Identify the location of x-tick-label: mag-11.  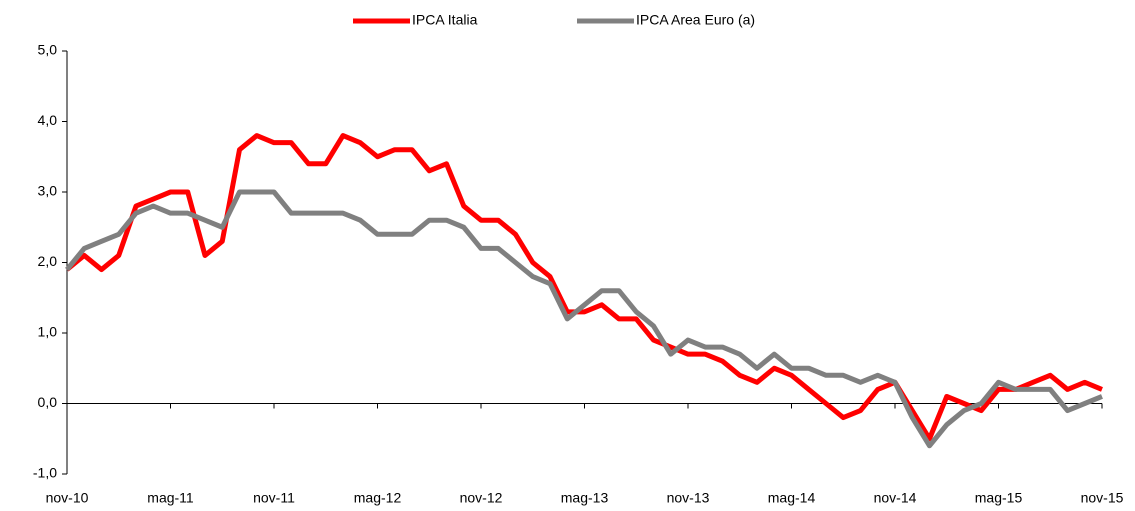
(170, 498).